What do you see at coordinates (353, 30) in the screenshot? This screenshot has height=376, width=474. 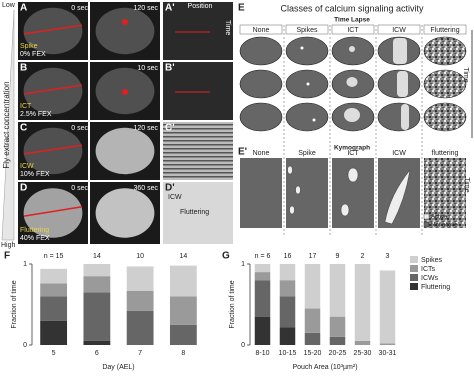 I see `class-label: ICT` at bounding box center [353, 30].